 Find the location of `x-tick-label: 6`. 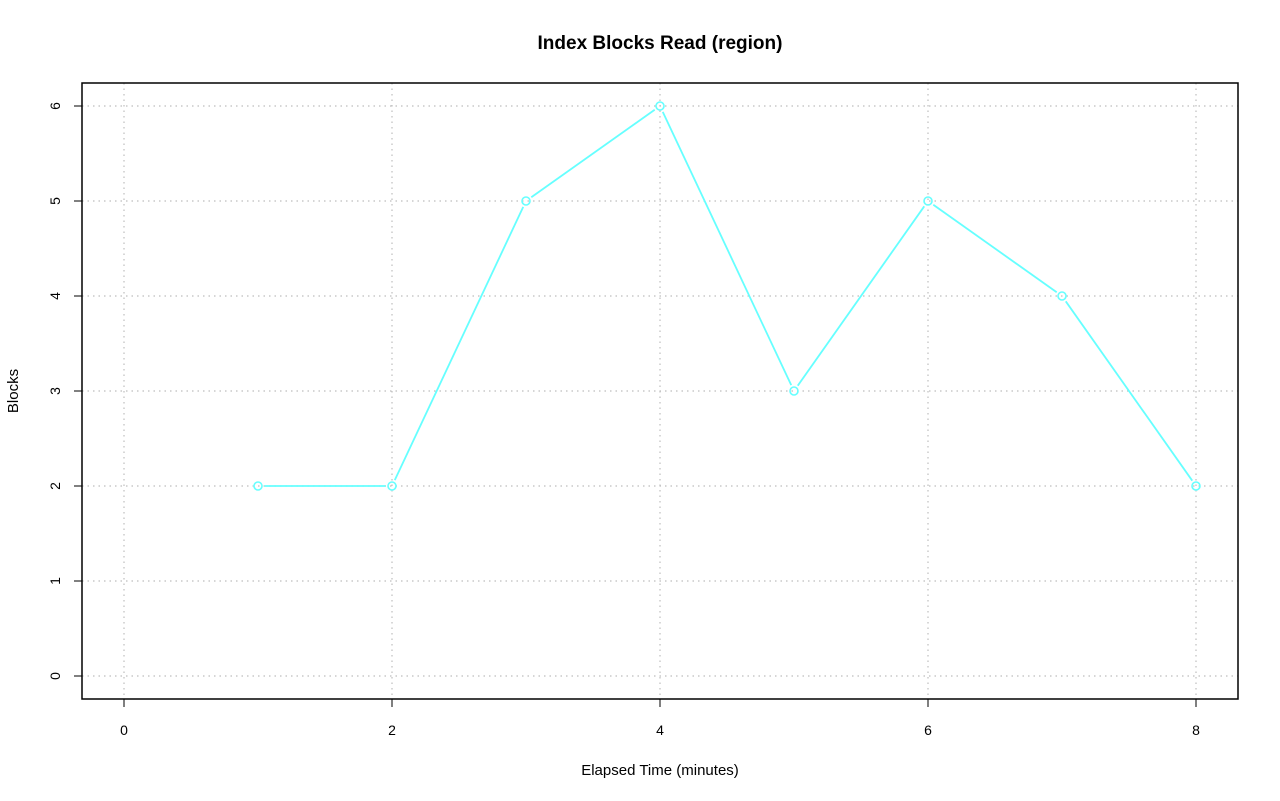

x-tick-label: 6 is located at coordinates (928, 730).